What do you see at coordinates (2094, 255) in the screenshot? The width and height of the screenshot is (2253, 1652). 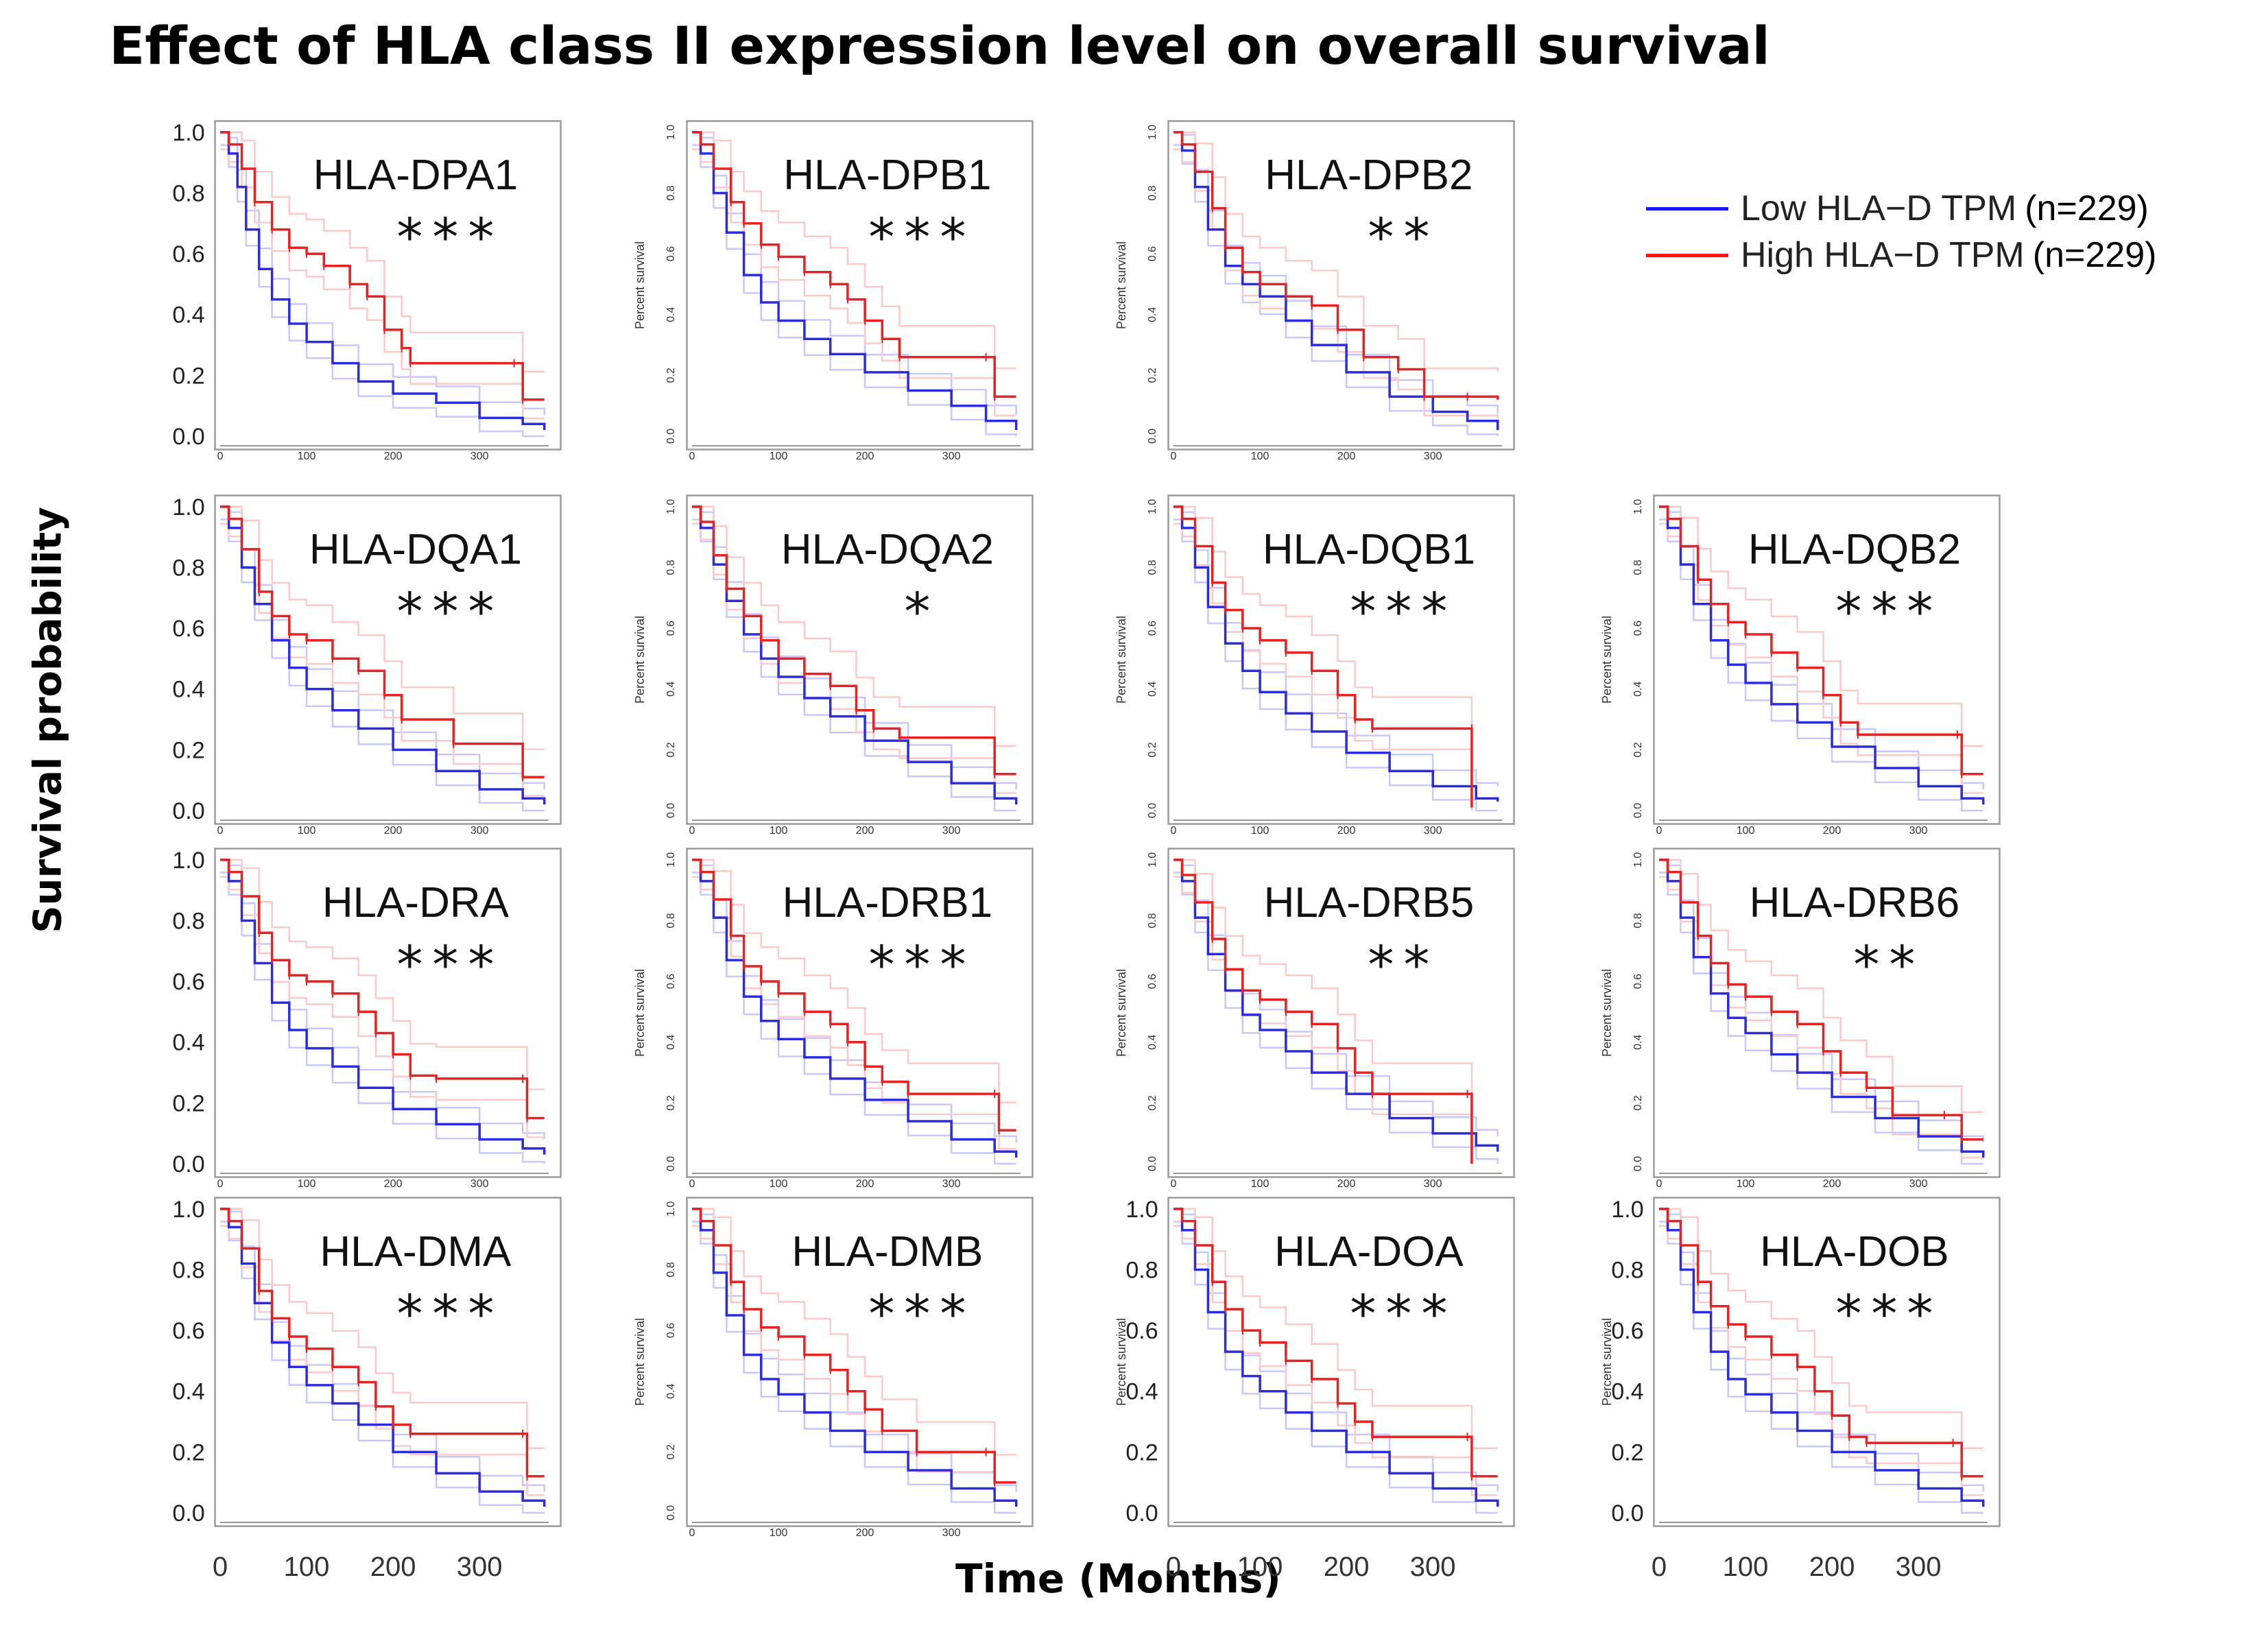 I see `legend-n-high: (n=229)` at bounding box center [2094, 255].